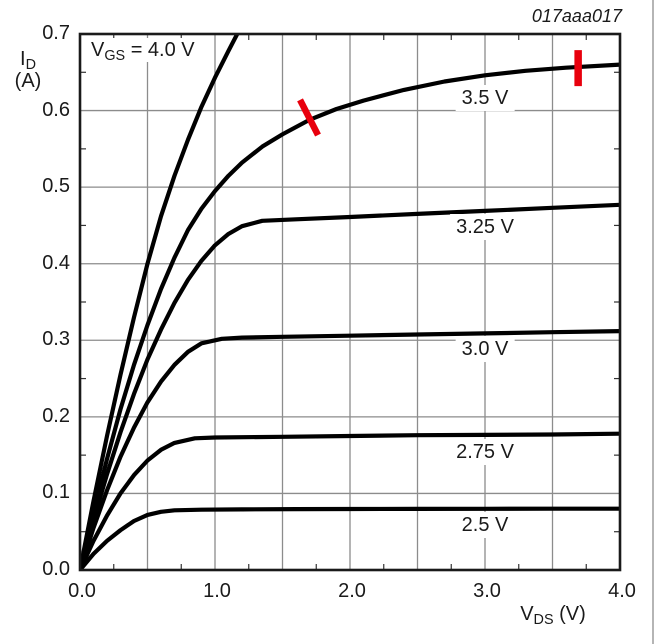 Image resolution: width=656 pixels, height=644 pixels. I want to click on curve-label-3.25-V: 3.25 V, so click(485, 226).